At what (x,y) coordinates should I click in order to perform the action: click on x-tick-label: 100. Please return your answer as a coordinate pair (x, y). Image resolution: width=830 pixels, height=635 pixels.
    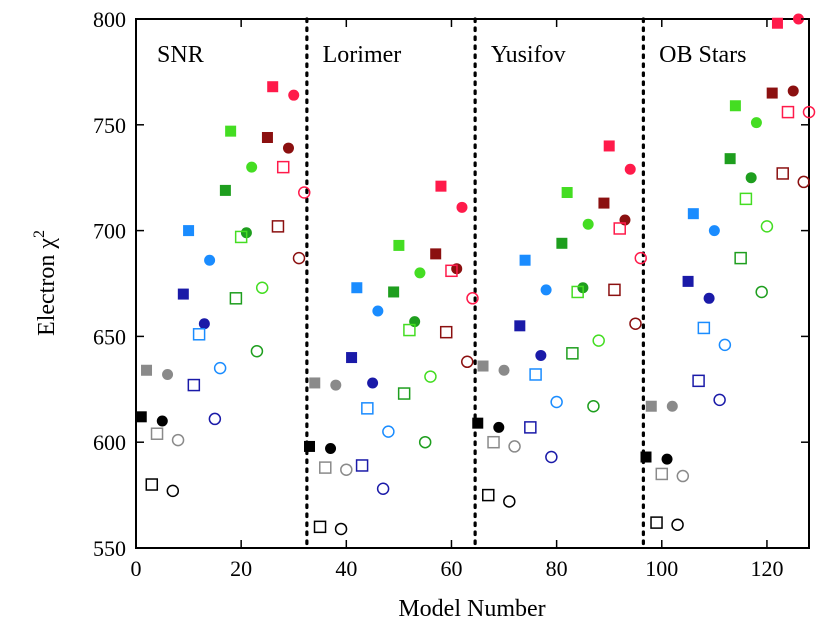
    Looking at the image, I should click on (661, 568).